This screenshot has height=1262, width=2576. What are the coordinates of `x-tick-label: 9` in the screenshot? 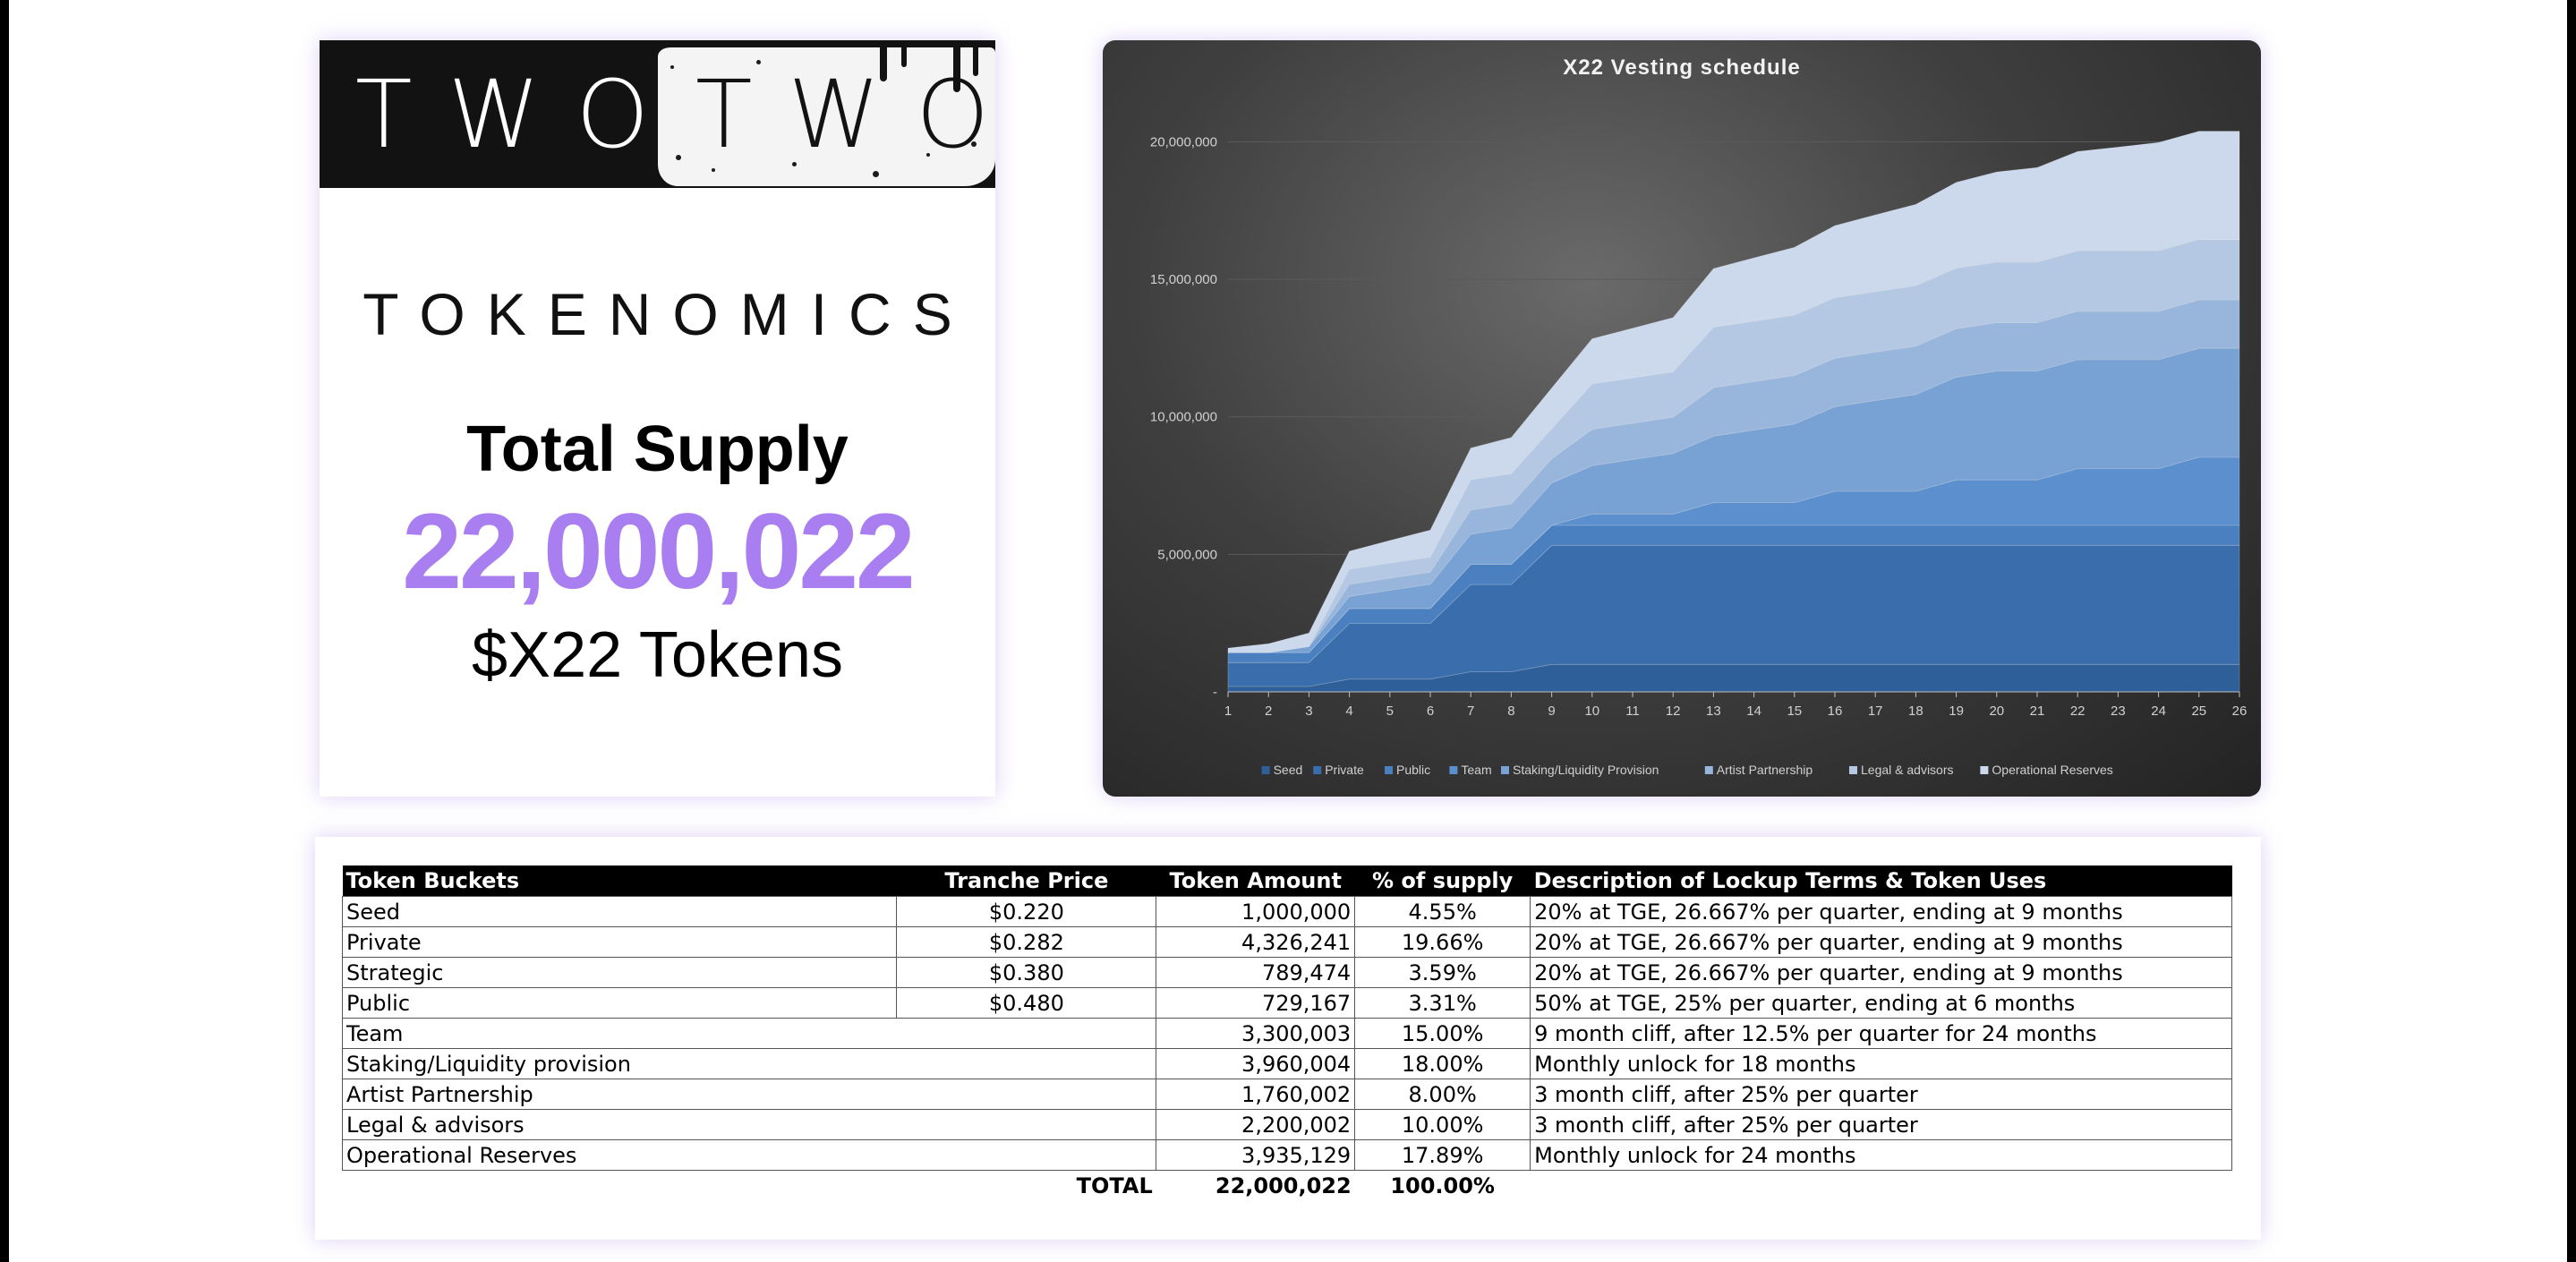 It's located at (1551, 711).